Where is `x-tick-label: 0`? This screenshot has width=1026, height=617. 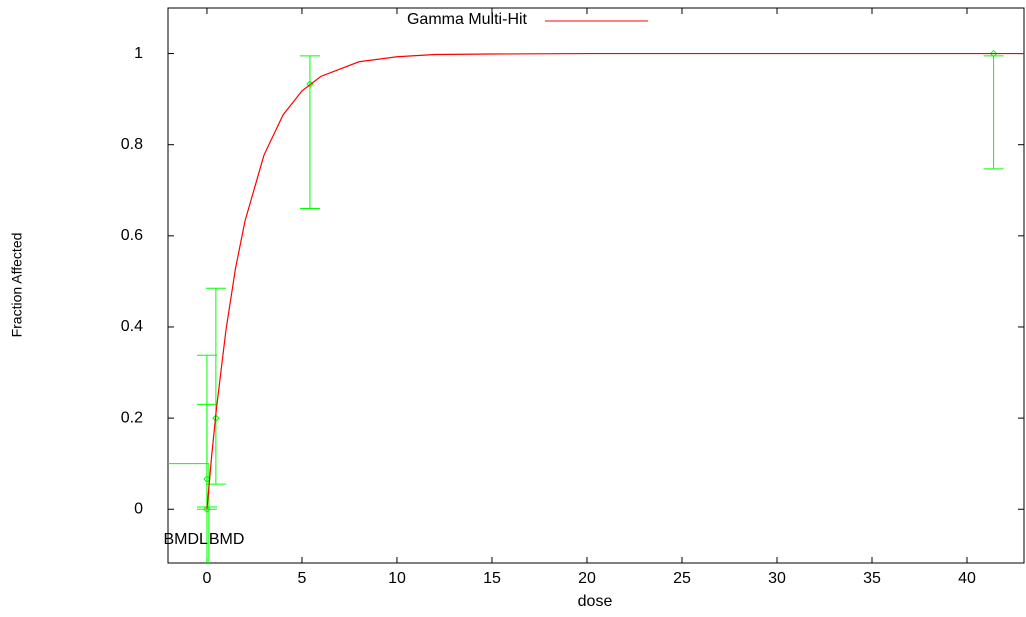 x-tick-label: 0 is located at coordinates (206, 578).